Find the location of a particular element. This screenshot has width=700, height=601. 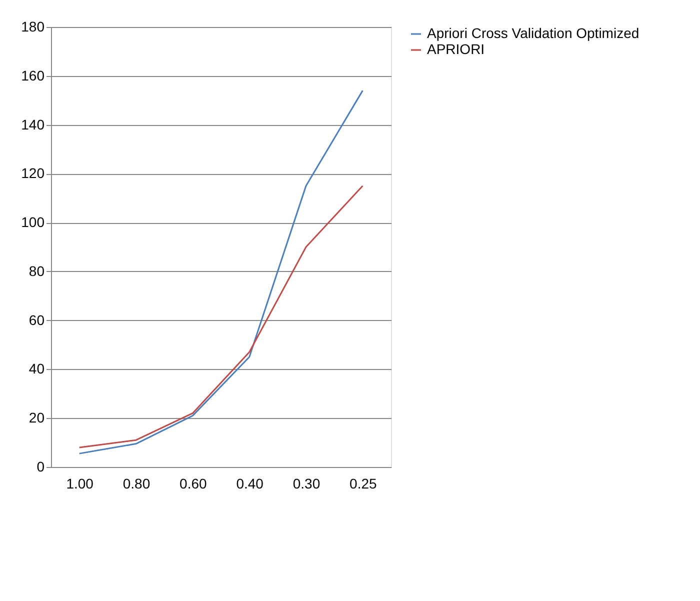

y-tick-label: 140 is located at coordinates (33, 124).